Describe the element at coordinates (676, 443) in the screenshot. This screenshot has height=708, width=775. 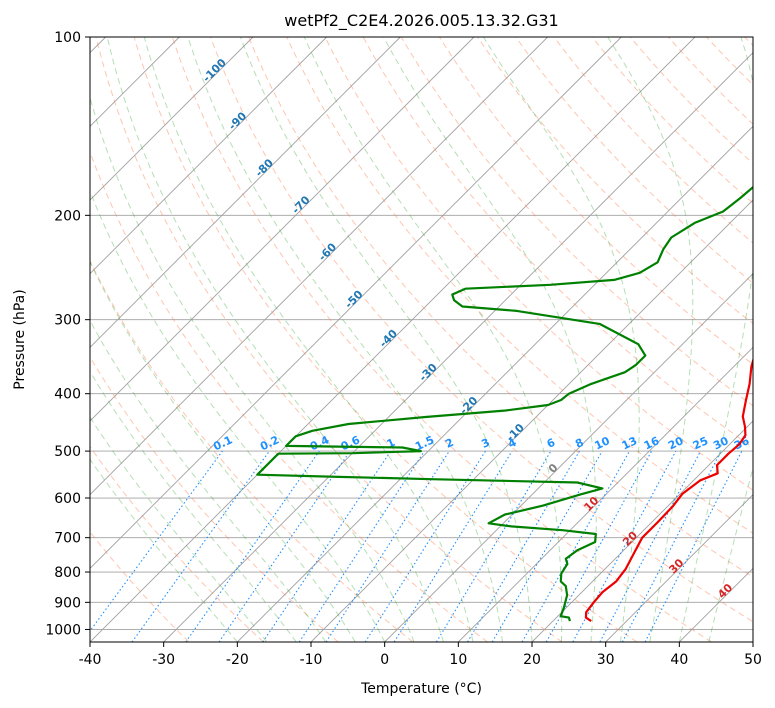
I see `mixing-ratio-label: 20` at that location.